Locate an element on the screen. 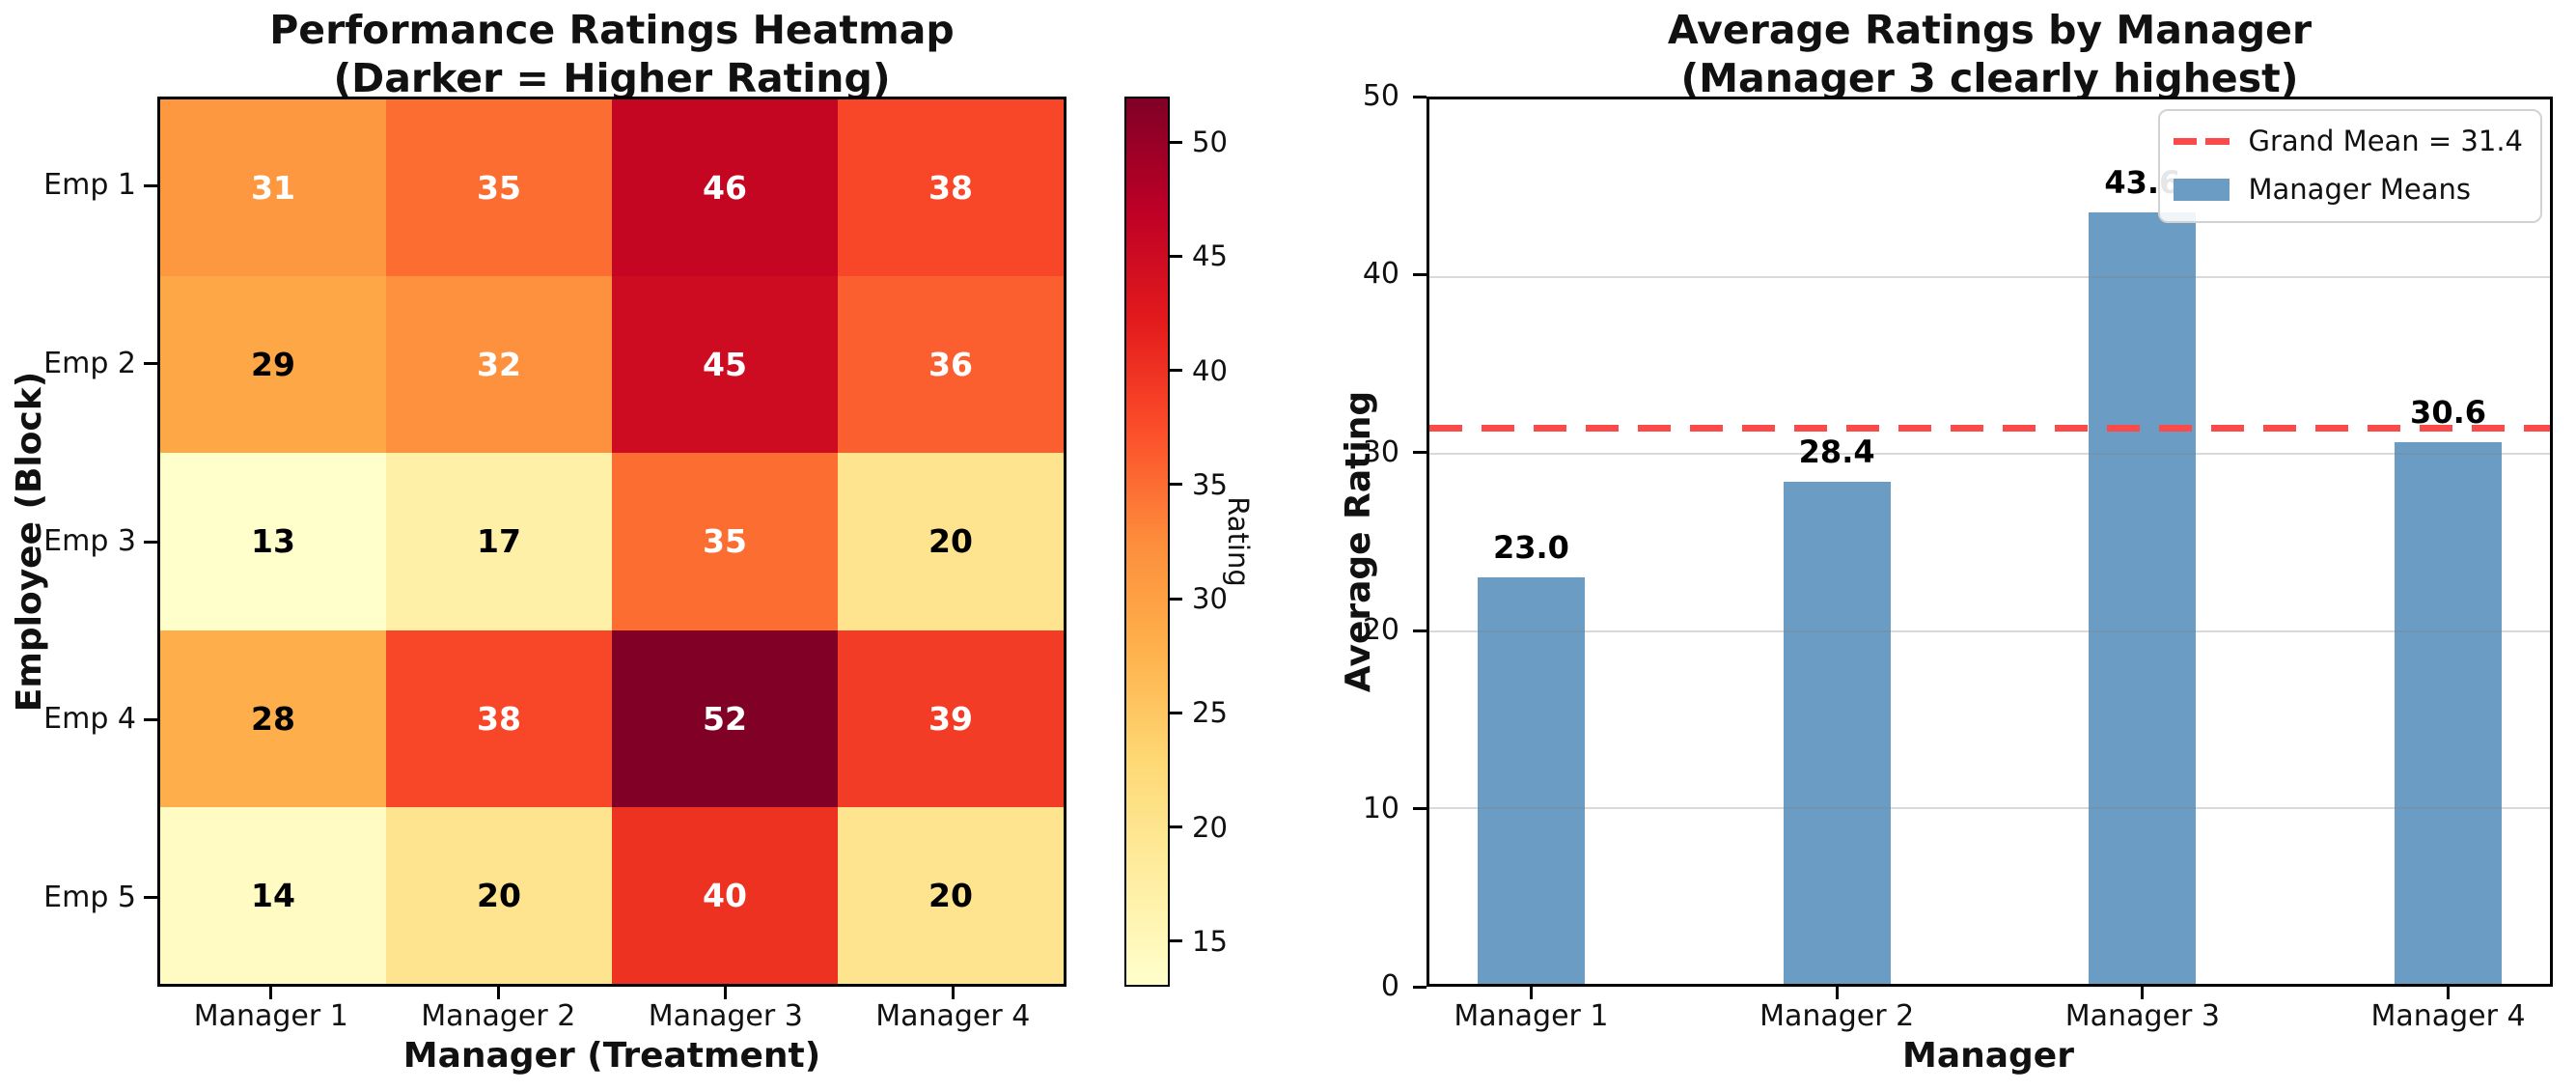  heatmap-row-label: Emp 3 is located at coordinates (89, 541).